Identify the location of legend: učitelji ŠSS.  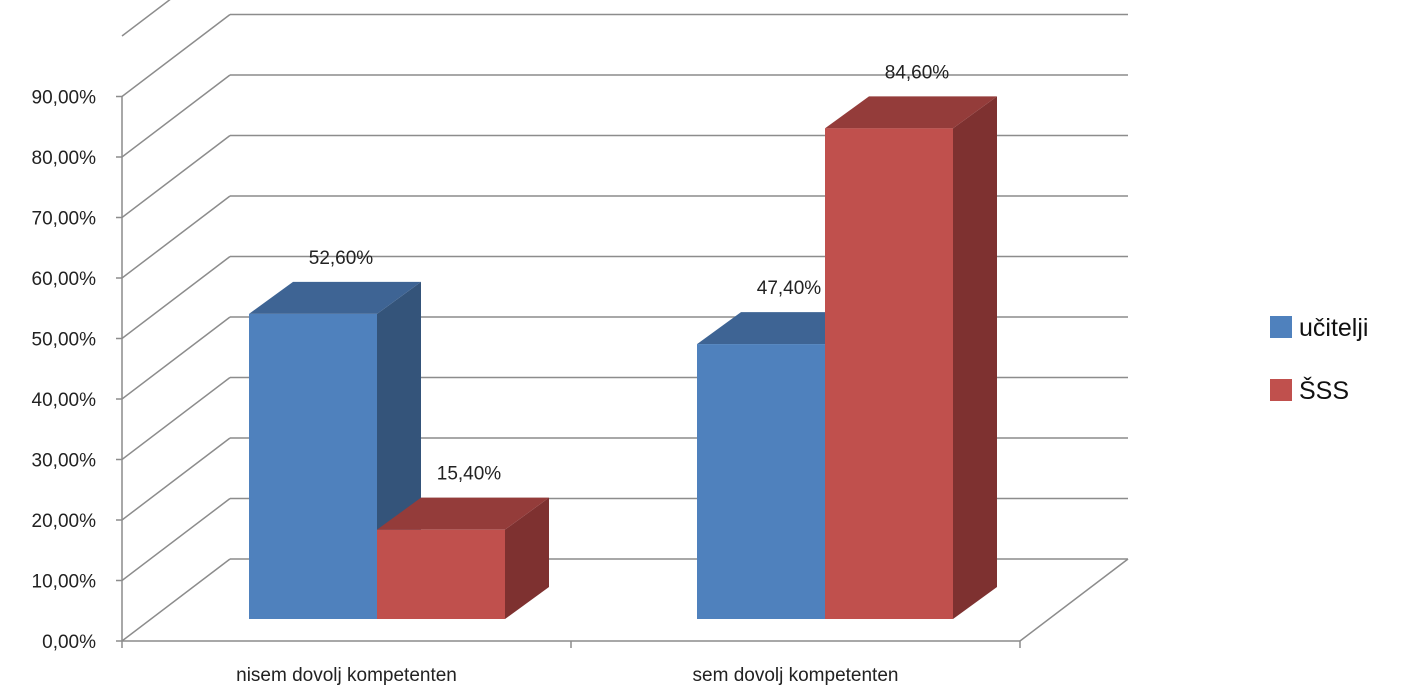
(1319, 359).